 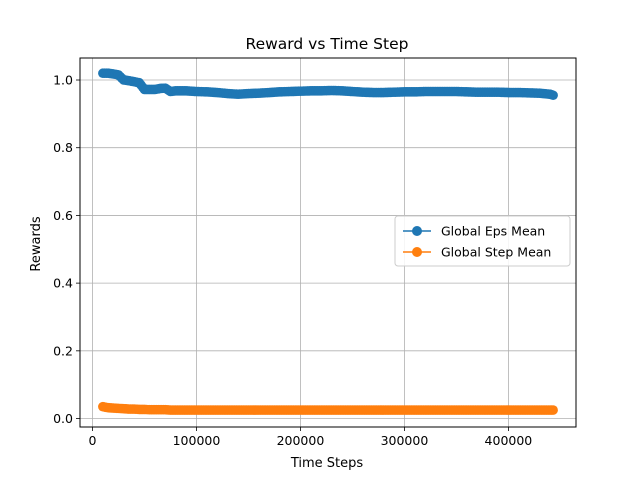 I want to click on x-tick-label: 0, so click(x=93, y=440).